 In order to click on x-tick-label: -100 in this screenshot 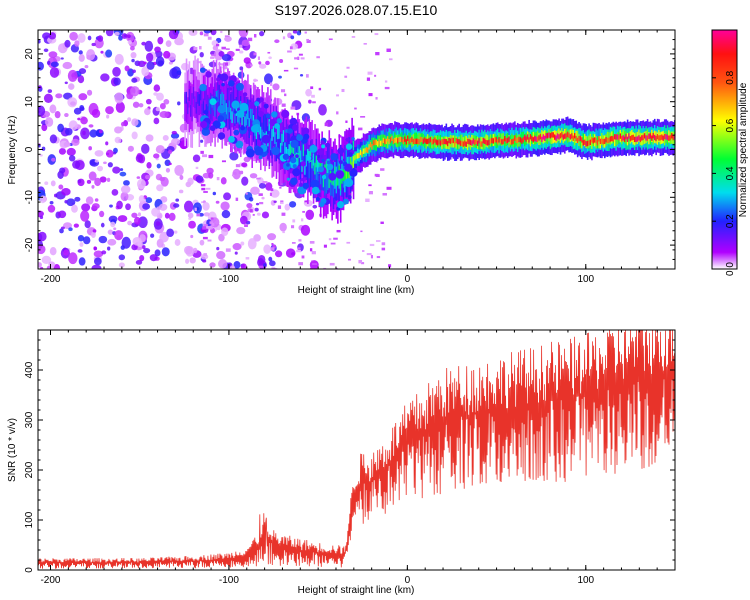, I will do `click(229, 580)`.